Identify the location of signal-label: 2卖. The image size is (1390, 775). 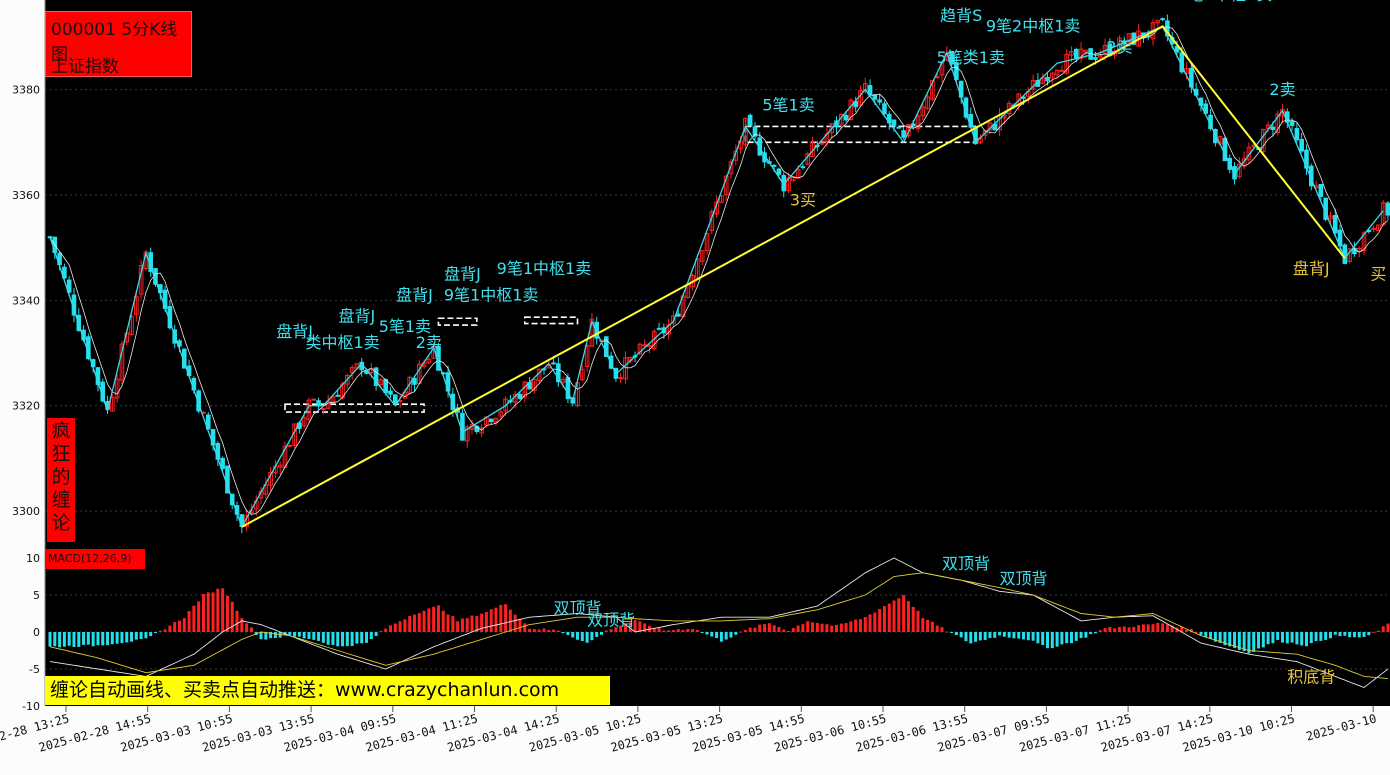
(429, 342).